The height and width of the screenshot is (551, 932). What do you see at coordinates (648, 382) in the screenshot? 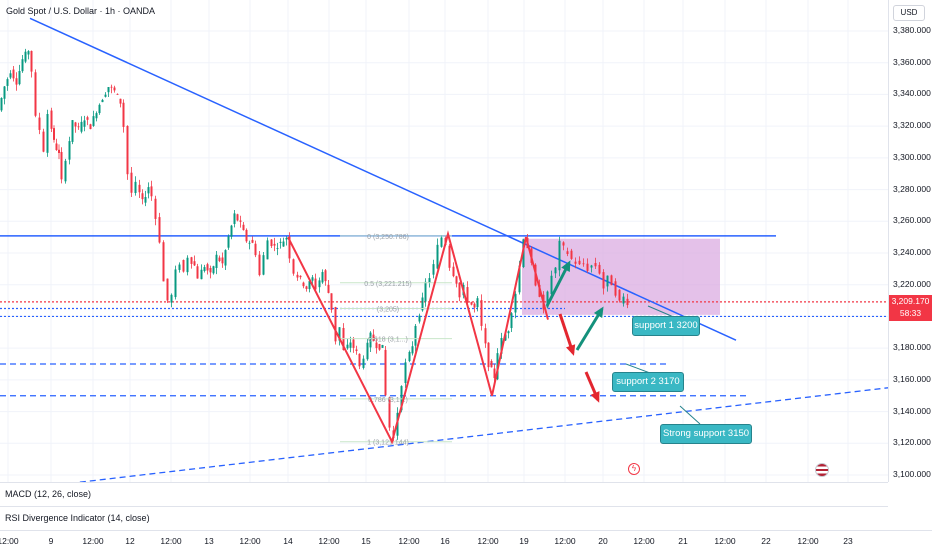
I see `support-2-callout: support 2 3170` at bounding box center [648, 382].